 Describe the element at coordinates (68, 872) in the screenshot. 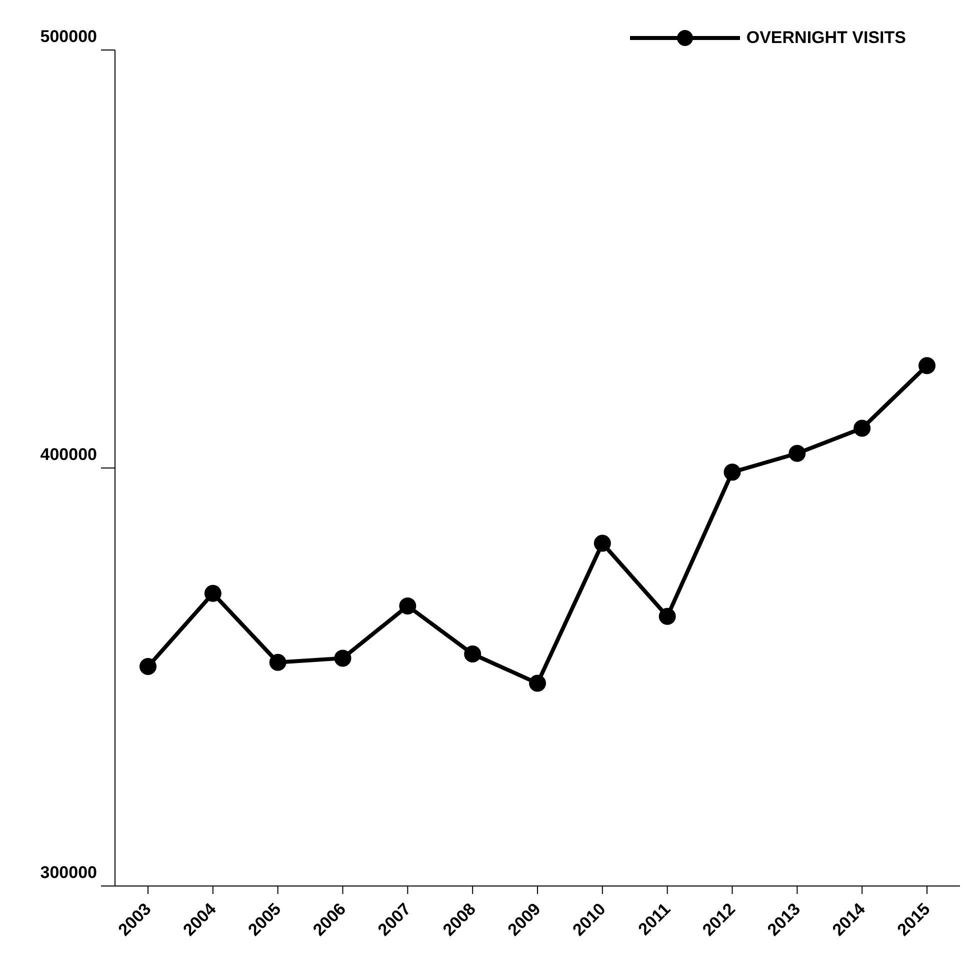

I see `y-tick-label: 300000` at that location.